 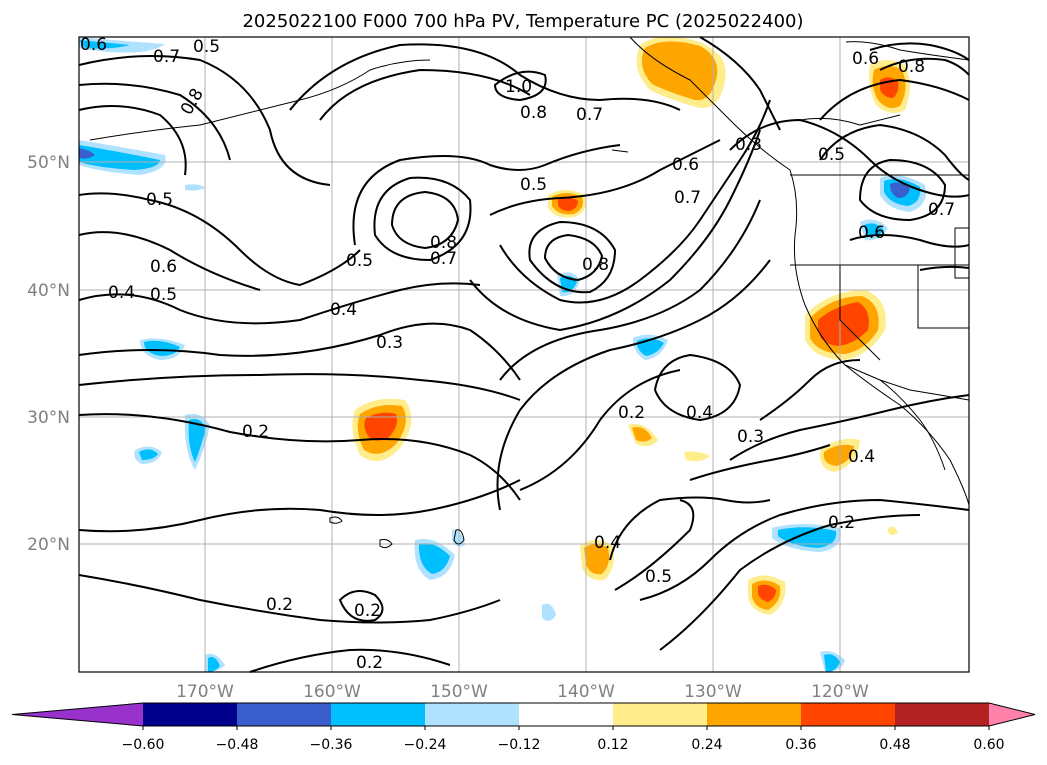 What do you see at coordinates (1012, 714) in the screenshot?
I see `colorbar-extend-high` at bounding box center [1012, 714].